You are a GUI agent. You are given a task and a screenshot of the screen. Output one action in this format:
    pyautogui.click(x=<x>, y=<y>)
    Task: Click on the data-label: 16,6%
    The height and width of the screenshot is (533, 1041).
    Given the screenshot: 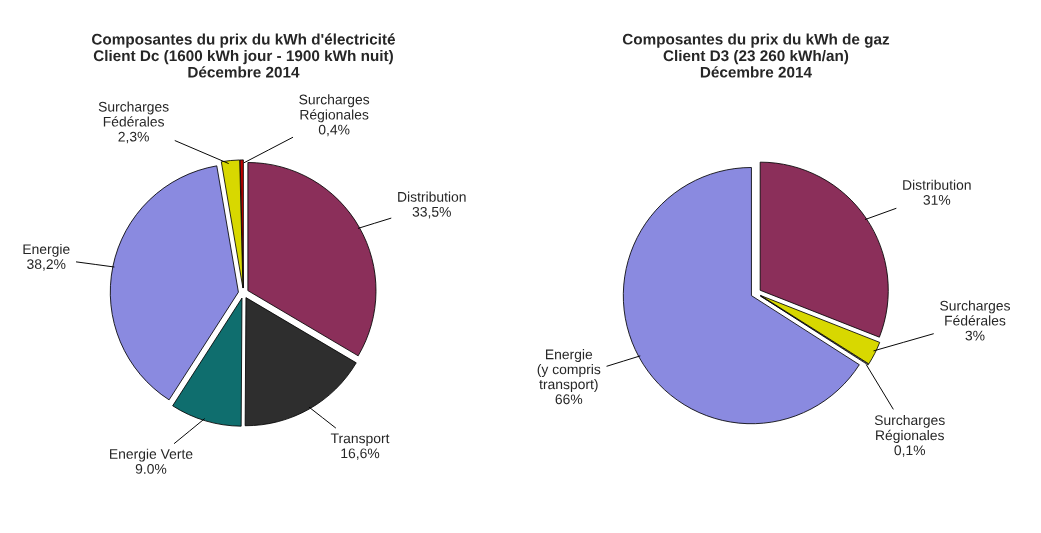 What is the action you would take?
    pyautogui.click(x=360, y=454)
    